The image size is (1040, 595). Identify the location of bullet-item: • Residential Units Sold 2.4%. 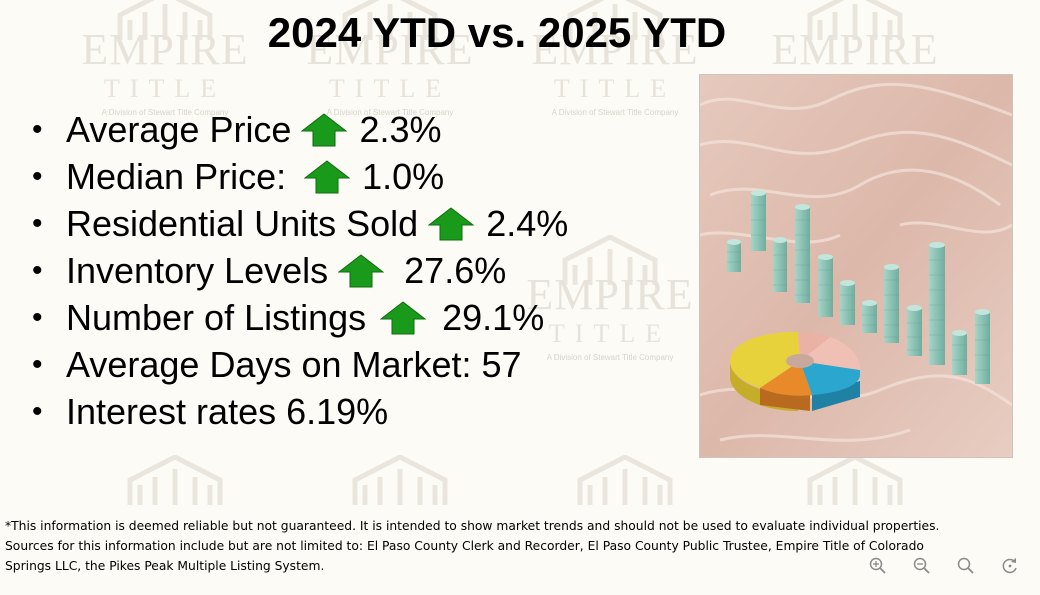
(300, 223).